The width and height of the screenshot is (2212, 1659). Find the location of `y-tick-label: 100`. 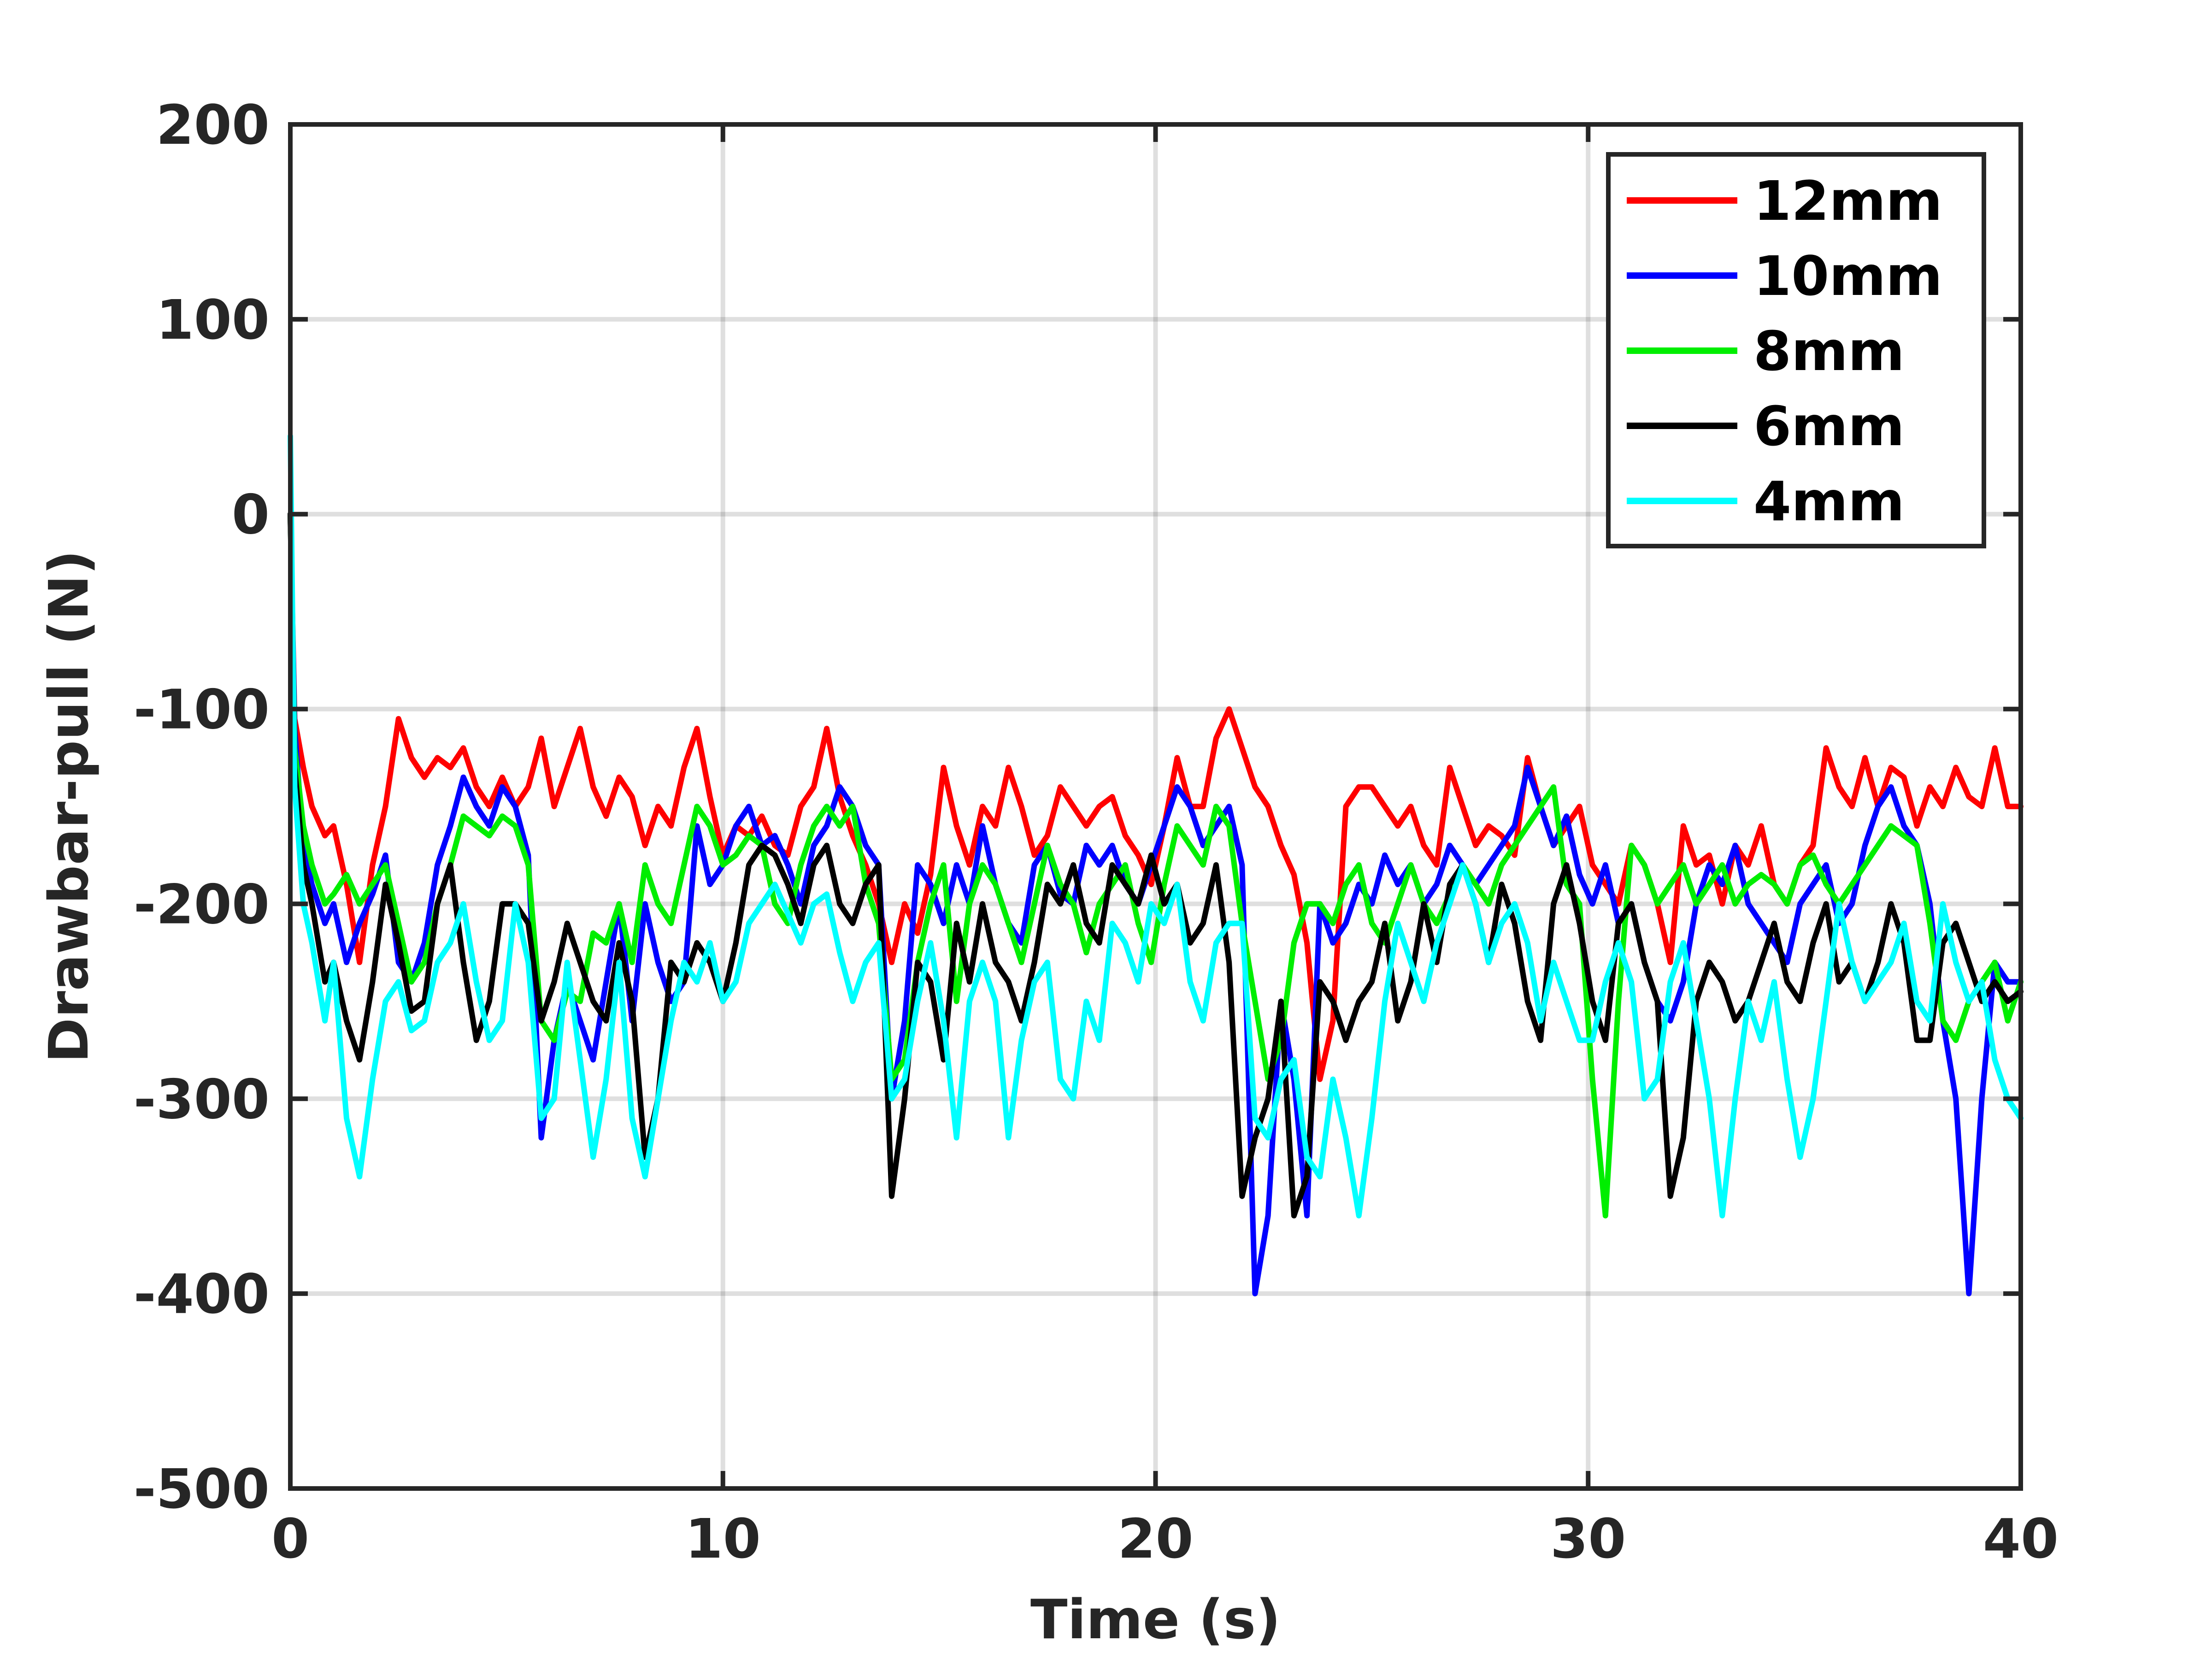

y-tick-label: 100 is located at coordinates (213, 320).